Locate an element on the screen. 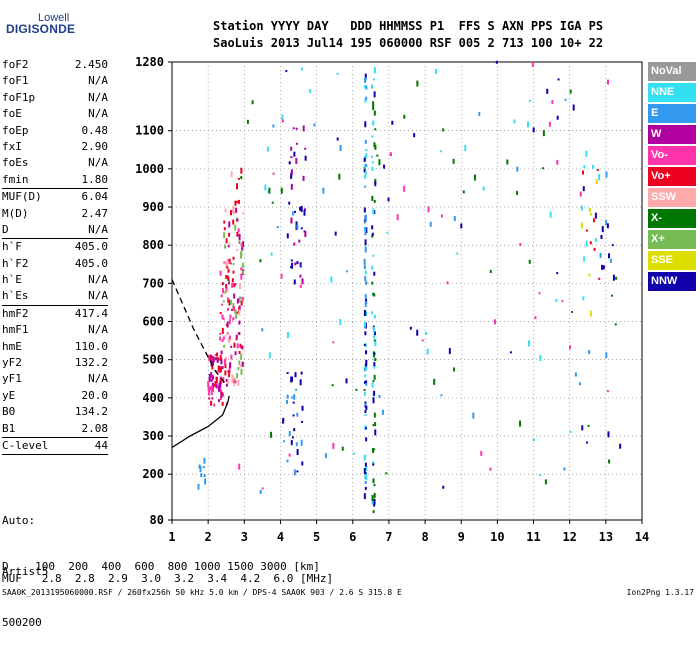 The height and width of the screenshot is (648, 700). x-tick-label: 11 is located at coordinates (533, 537).